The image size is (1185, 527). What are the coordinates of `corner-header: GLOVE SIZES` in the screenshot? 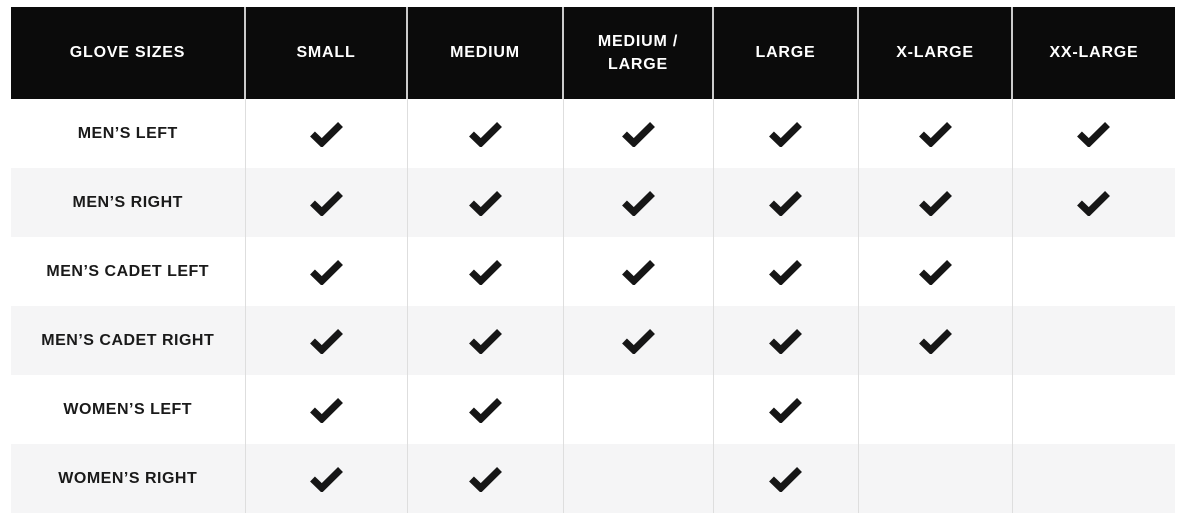 It's located at (128, 53).